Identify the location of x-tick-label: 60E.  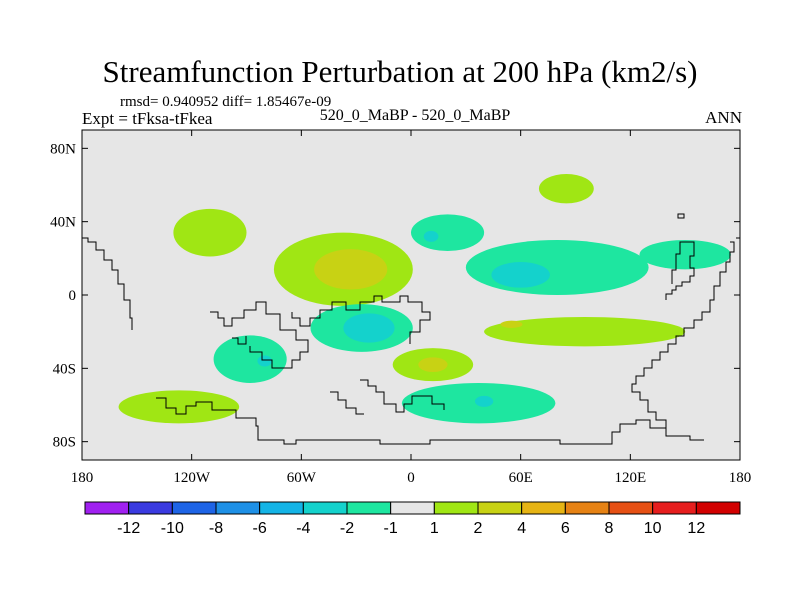
(521, 478).